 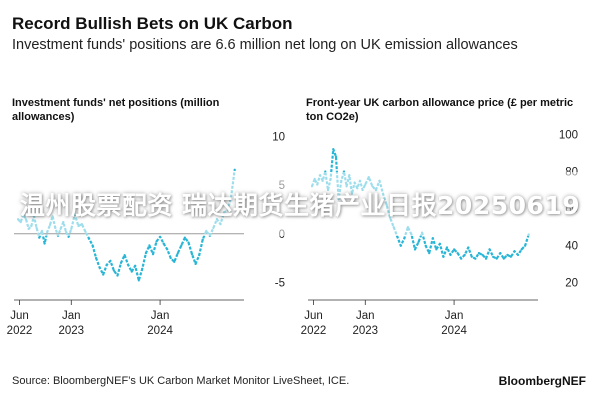 I want to click on right-x-tick-label: 2024, so click(x=454, y=331).